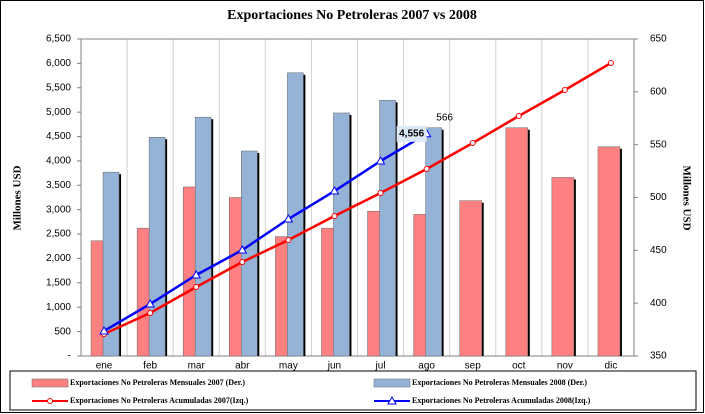 The width and height of the screenshot is (705, 414). What do you see at coordinates (58, 39) in the screenshot?
I see `y-tick-label: 6,500` at bounding box center [58, 39].